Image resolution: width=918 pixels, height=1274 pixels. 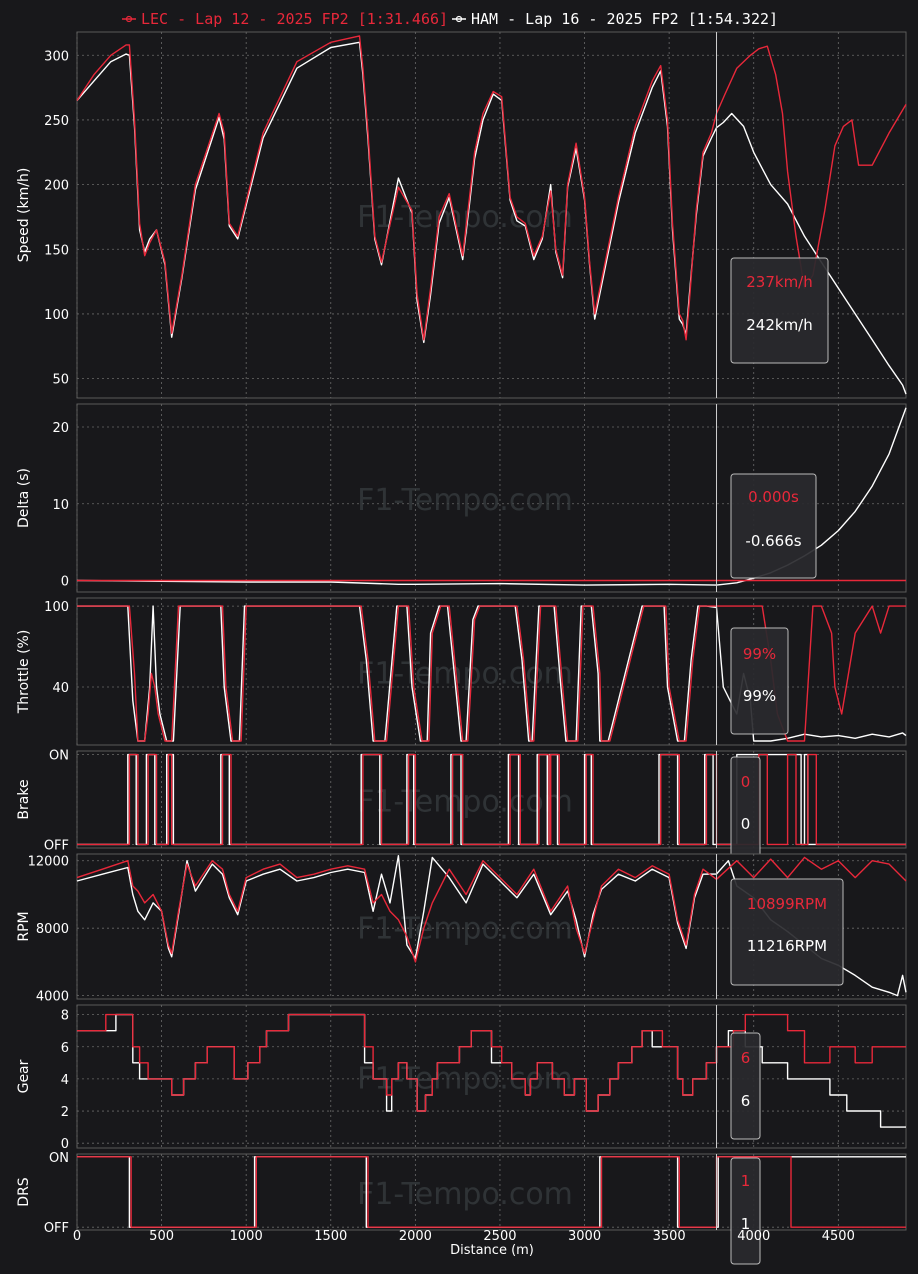 What do you see at coordinates (56, 121) in the screenshot?
I see `y-tick-speed-4: 250` at bounding box center [56, 121].